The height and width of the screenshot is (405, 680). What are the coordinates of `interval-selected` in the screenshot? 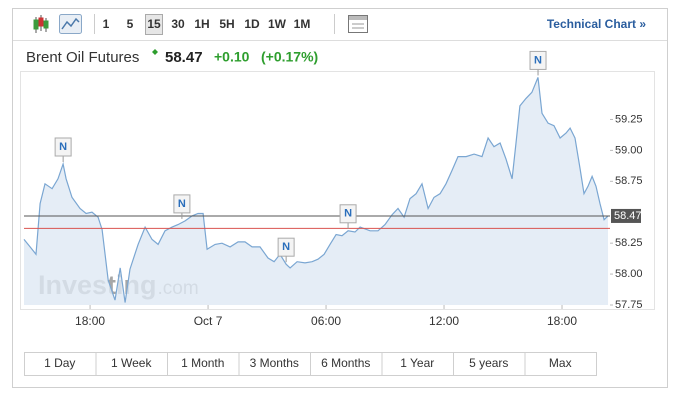 It's located at (154, 24).